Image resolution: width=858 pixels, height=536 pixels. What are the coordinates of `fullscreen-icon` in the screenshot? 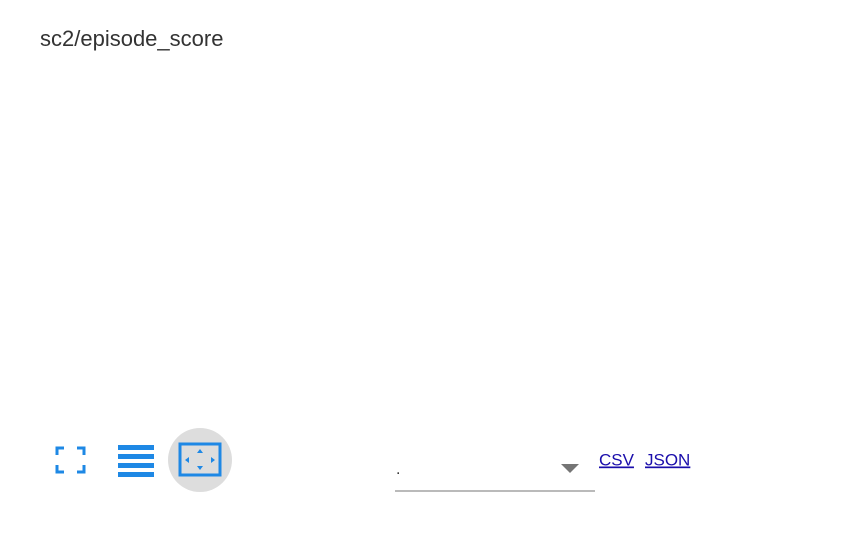 It's located at (70, 460).